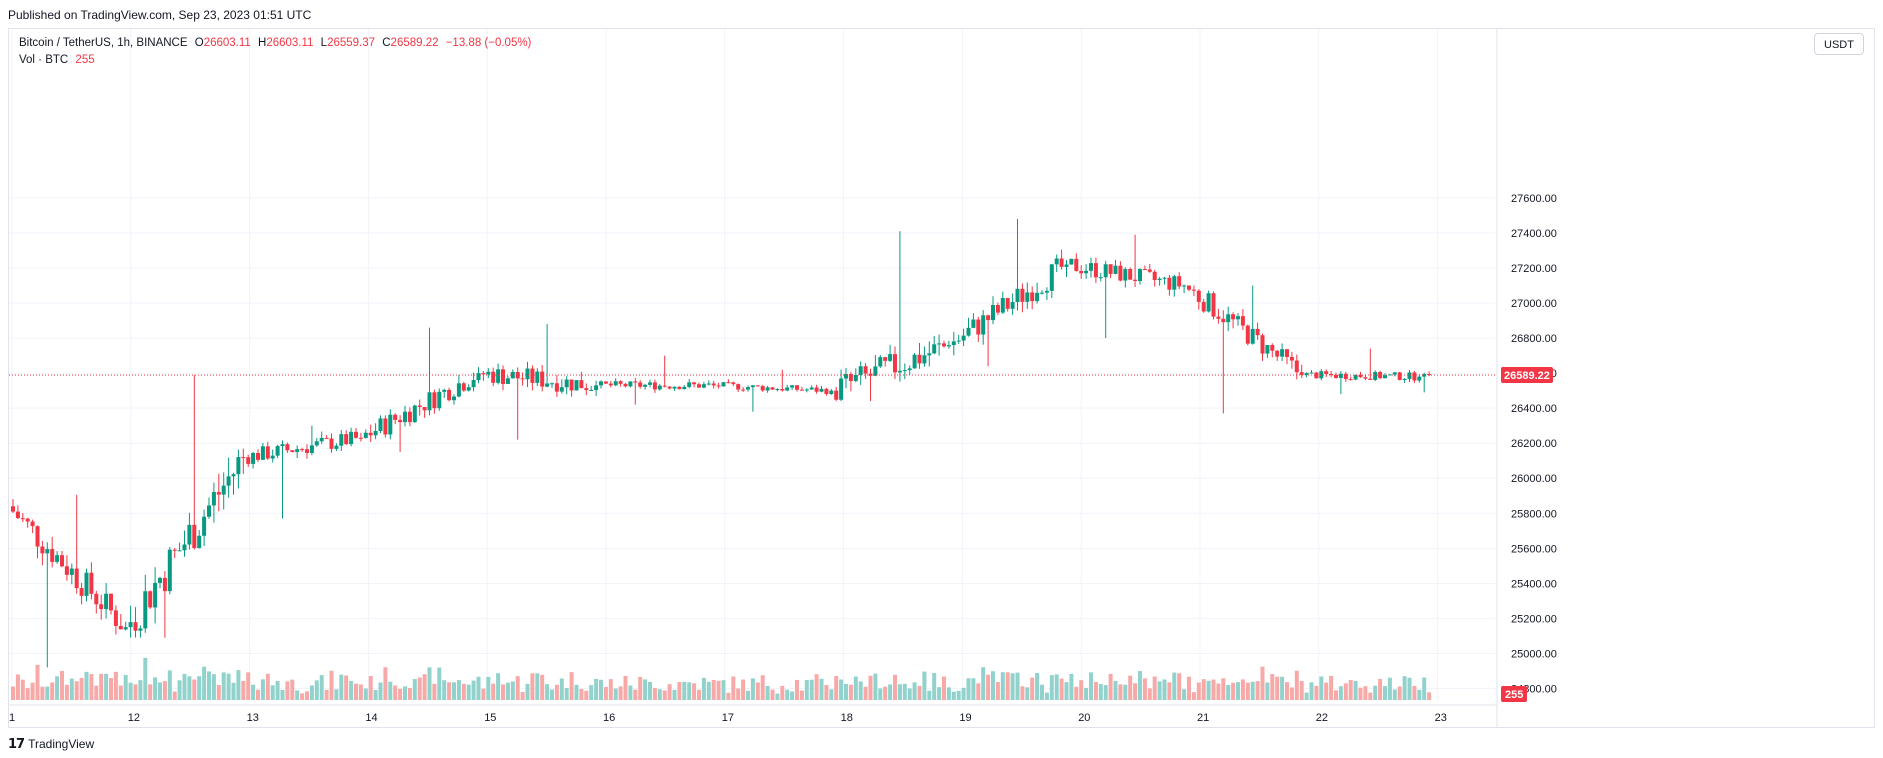 The width and height of the screenshot is (1883, 758). Describe the element at coordinates (1534, 479) in the screenshot. I see `y-tick-label: 26000.00` at that location.